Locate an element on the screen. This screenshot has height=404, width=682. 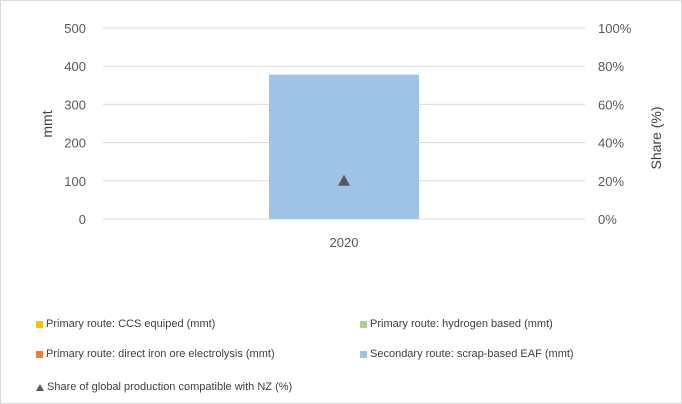
legend-item-ccs: Primary route: CCS equiped (mmt) is located at coordinates (125, 324).